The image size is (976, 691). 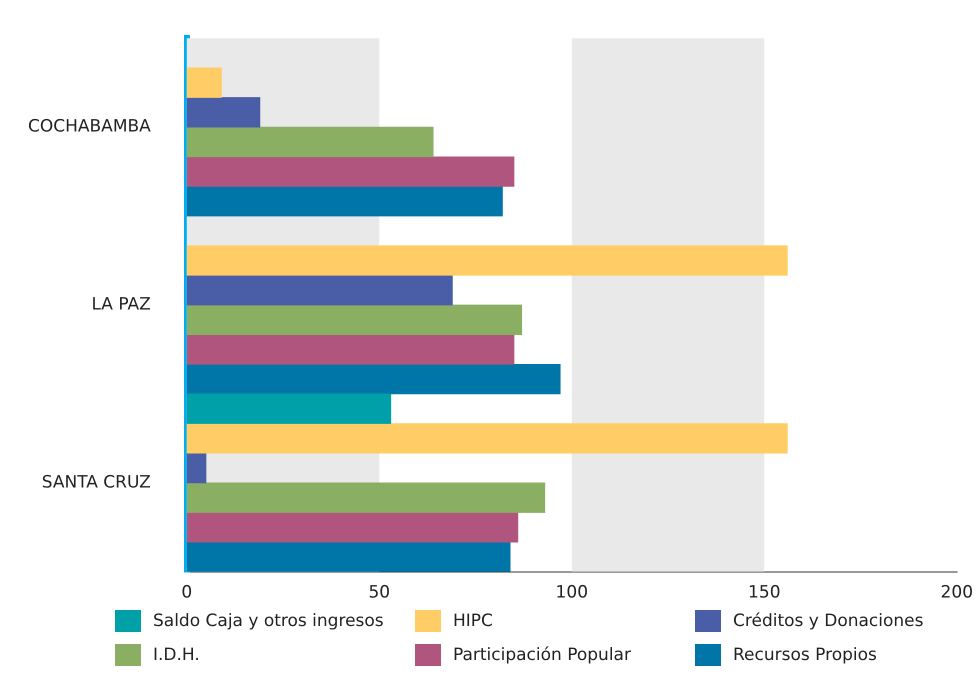 I want to click on x-tick-label: 150, so click(x=764, y=592).